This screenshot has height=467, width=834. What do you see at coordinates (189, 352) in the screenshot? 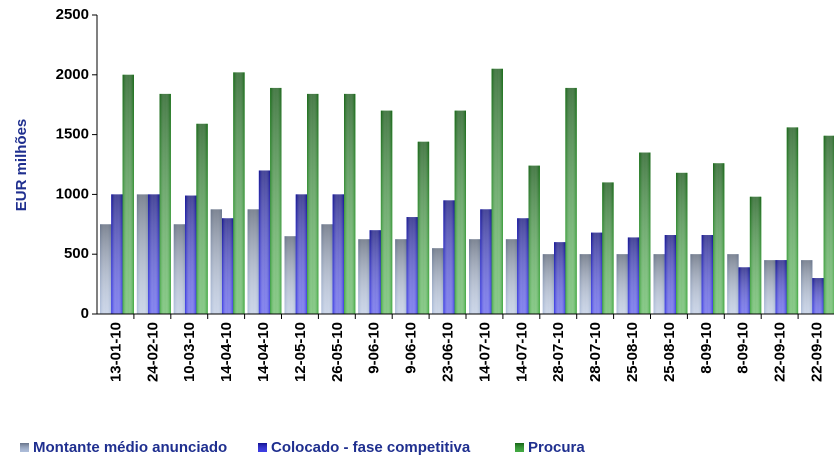
I see `x-tick-label: 10-03-10` at bounding box center [189, 352].